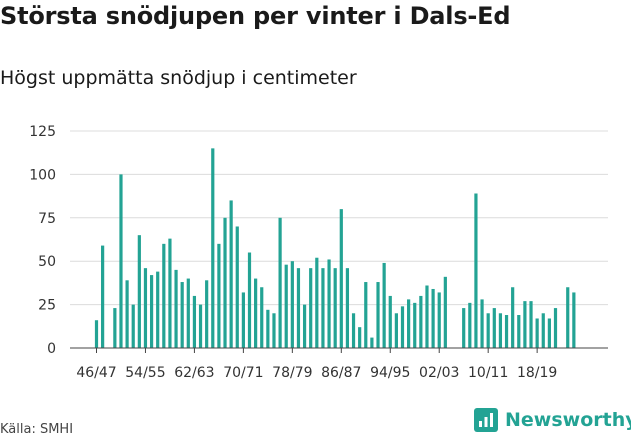 The width and height of the screenshot is (631, 439). I want to click on y-tick-label: 0, so click(51, 349).